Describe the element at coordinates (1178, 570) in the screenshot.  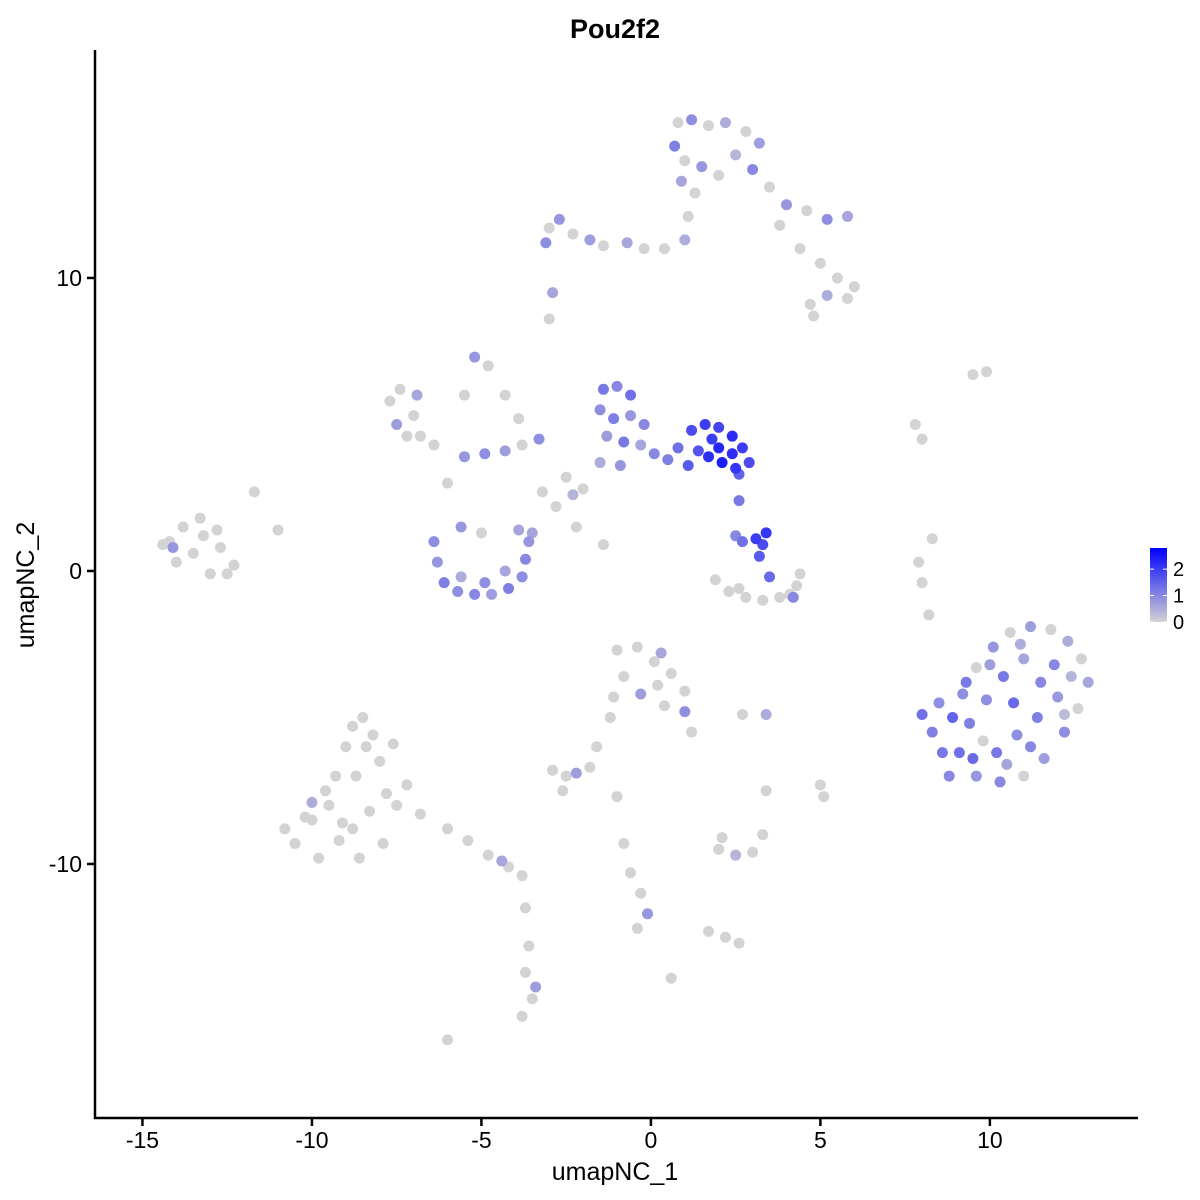
I see `colorbar-tick-label: 2` at that location.